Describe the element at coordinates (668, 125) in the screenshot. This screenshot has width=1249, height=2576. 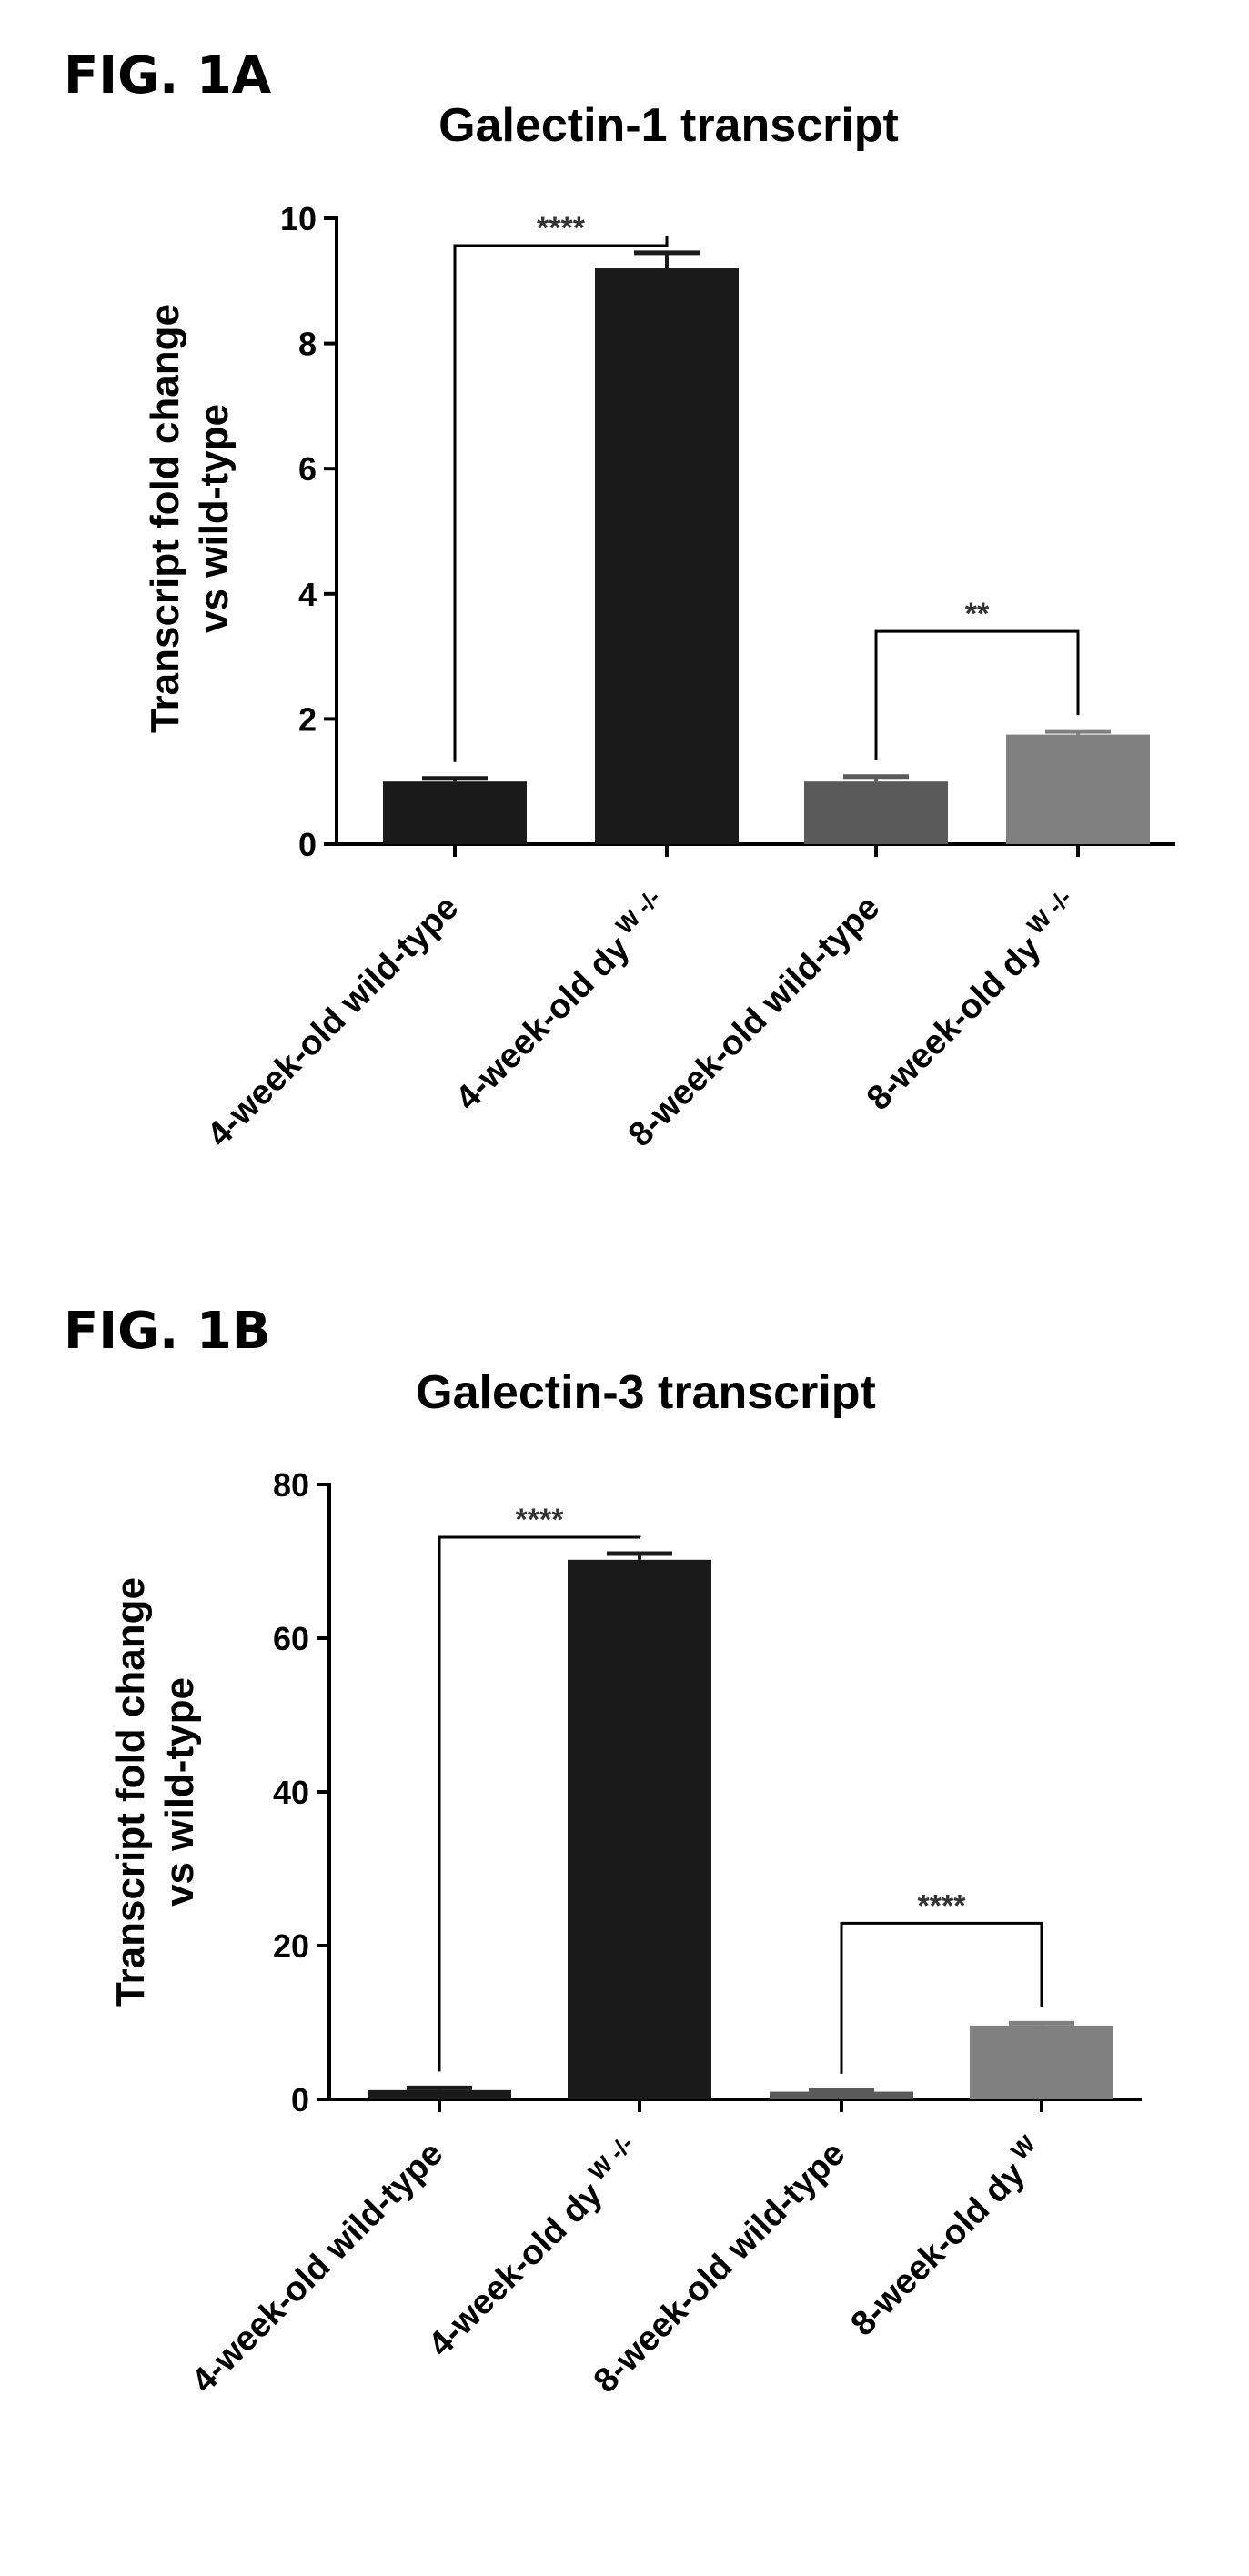
I see `chart-title-1a: Galectin-1 transcript` at that location.